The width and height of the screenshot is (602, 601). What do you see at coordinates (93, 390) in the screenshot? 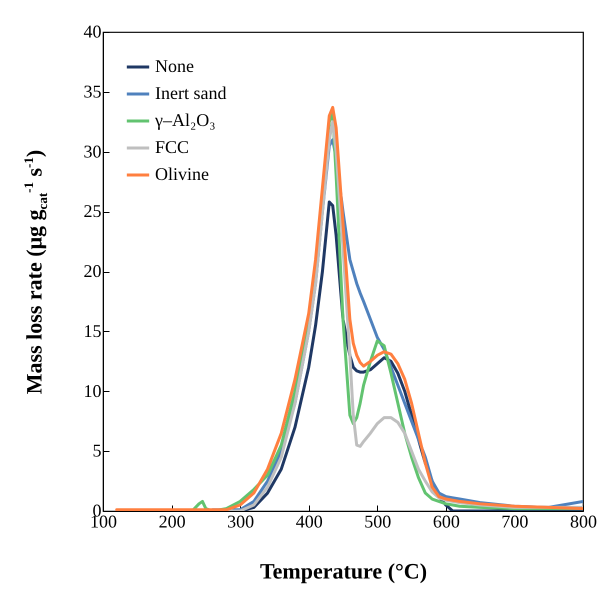
I see `y-tick-label: 10` at bounding box center [93, 390].